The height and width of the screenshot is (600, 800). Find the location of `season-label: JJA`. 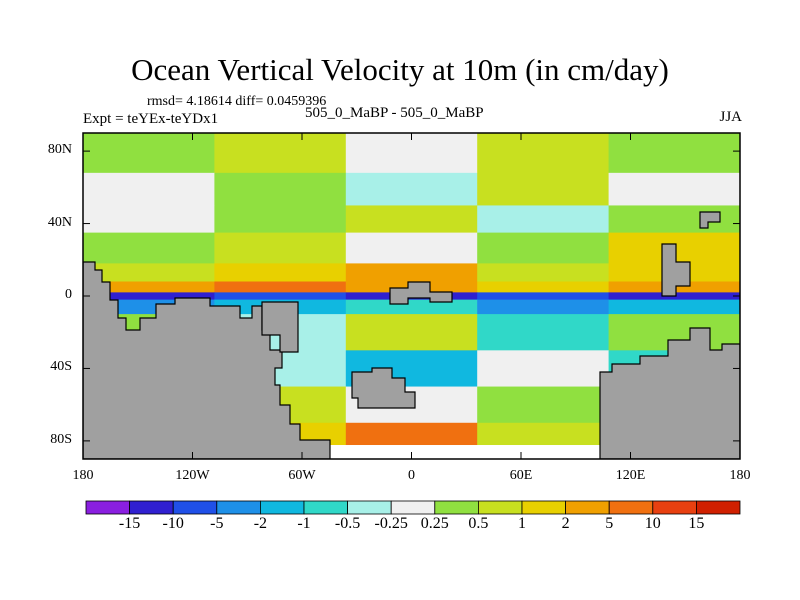

season-label: JJA is located at coordinates (730, 117).